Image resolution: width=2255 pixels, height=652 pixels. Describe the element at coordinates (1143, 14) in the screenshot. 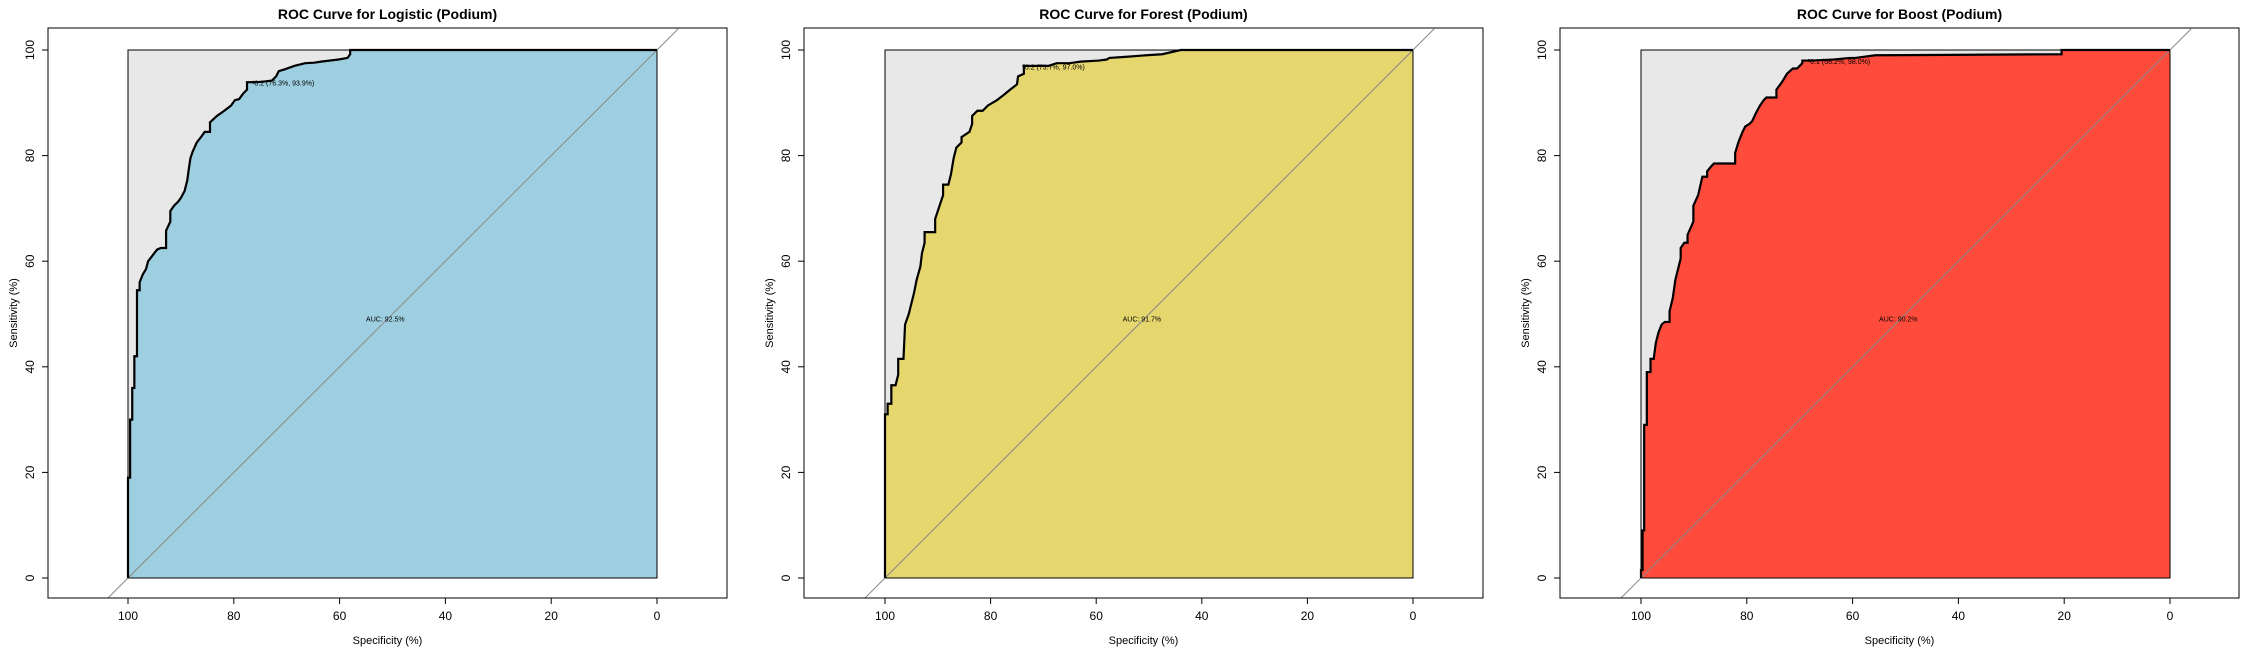

I see `chart-title: ROC Curve for Forest (Podium)` at that location.